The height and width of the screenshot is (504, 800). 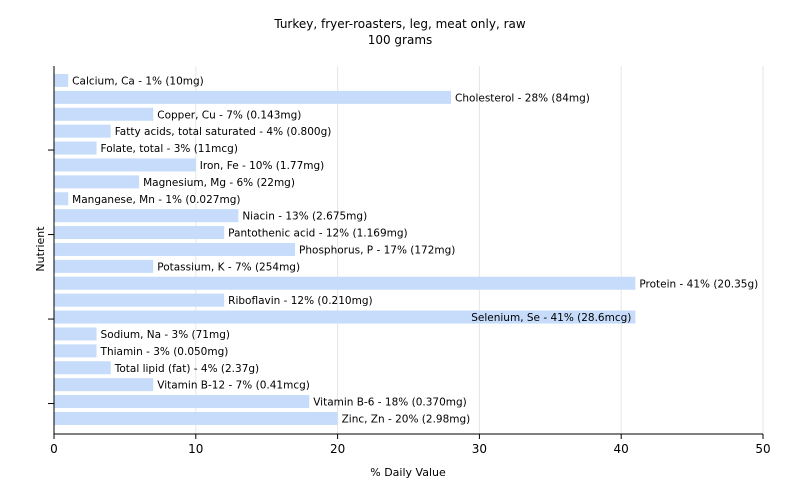 What do you see at coordinates (522, 98) in the screenshot?
I see `bar-label-1: Cholesterol - 28% (84mg)` at bounding box center [522, 98].